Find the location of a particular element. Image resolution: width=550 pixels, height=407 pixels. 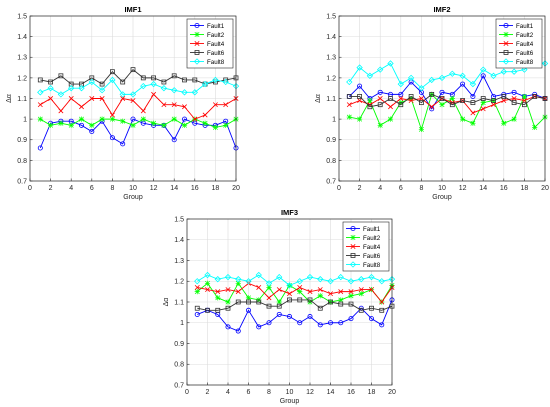

legend-entry: Fault4 is located at coordinates (363, 247).